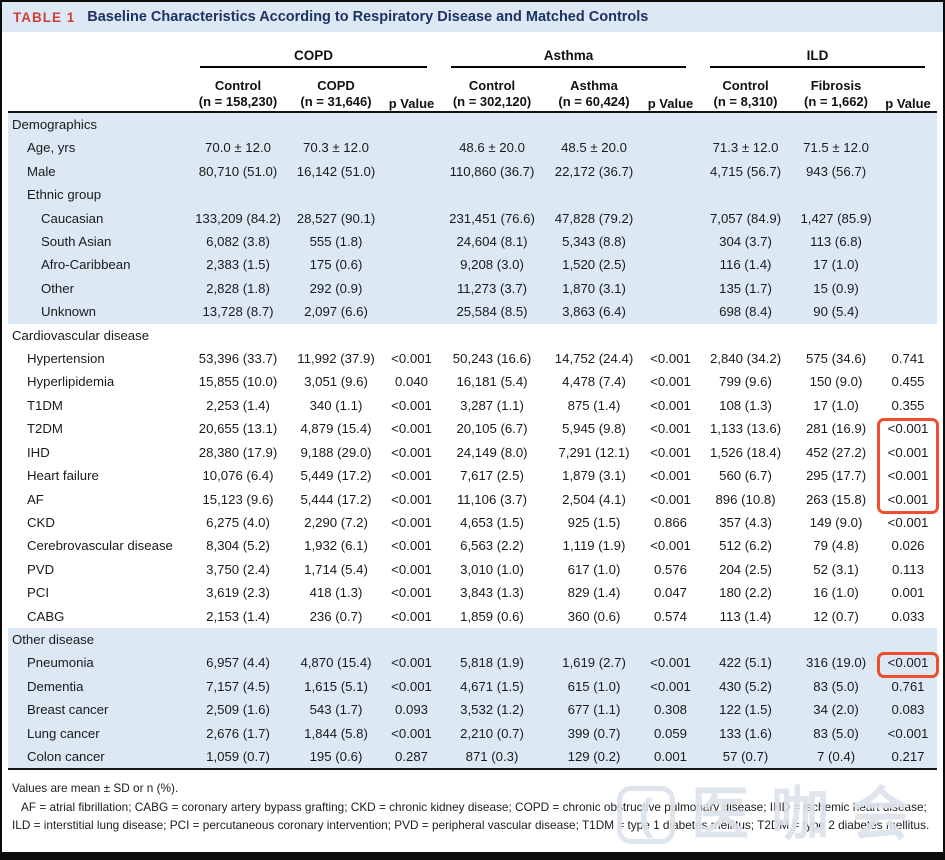 Image resolution: width=945 pixels, height=860 pixels. What do you see at coordinates (594, 359) in the screenshot?
I see `cell: 14,752 (24.4)` at bounding box center [594, 359].